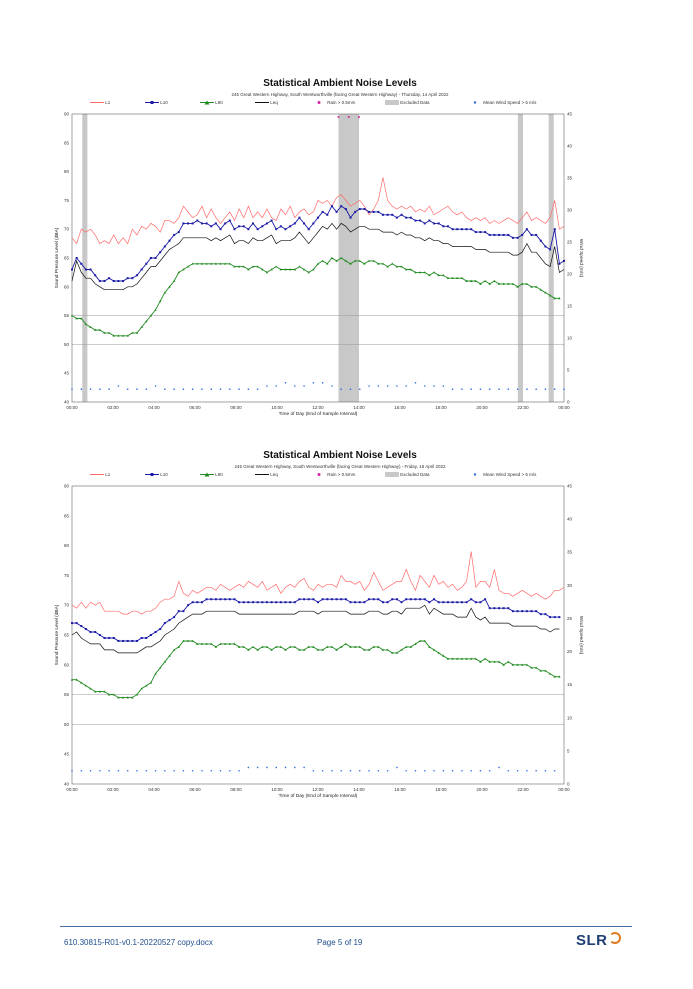 This screenshot has width=693, height=989. Describe the element at coordinates (592, 940) in the screenshot. I see `logo-text: SLR` at that location.